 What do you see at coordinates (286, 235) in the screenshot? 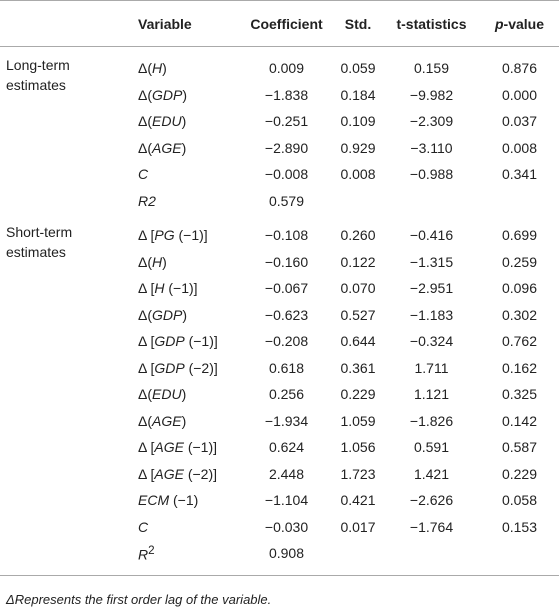
I see `value-cell: −0.108` at bounding box center [286, 235].